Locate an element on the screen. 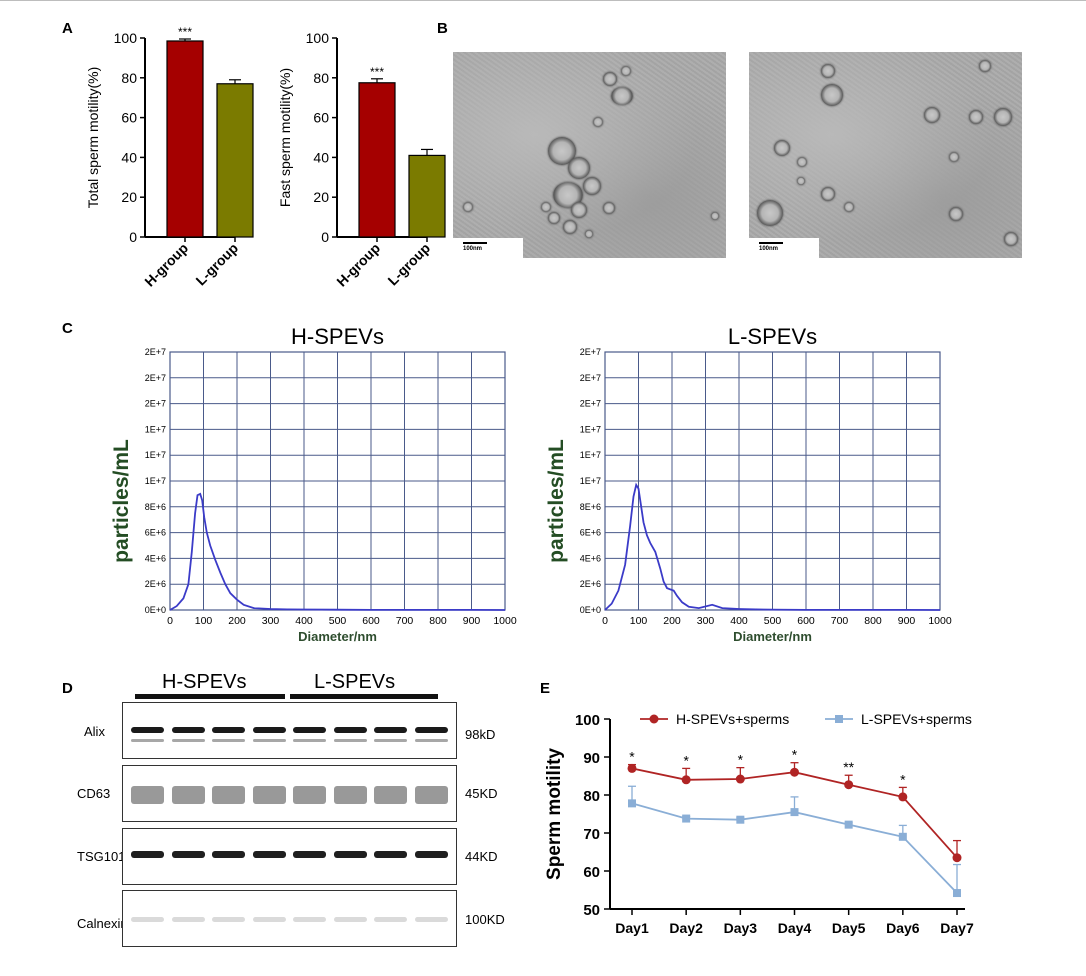  a2-y-tick-label: 40 is located at coordinates (321, 157).